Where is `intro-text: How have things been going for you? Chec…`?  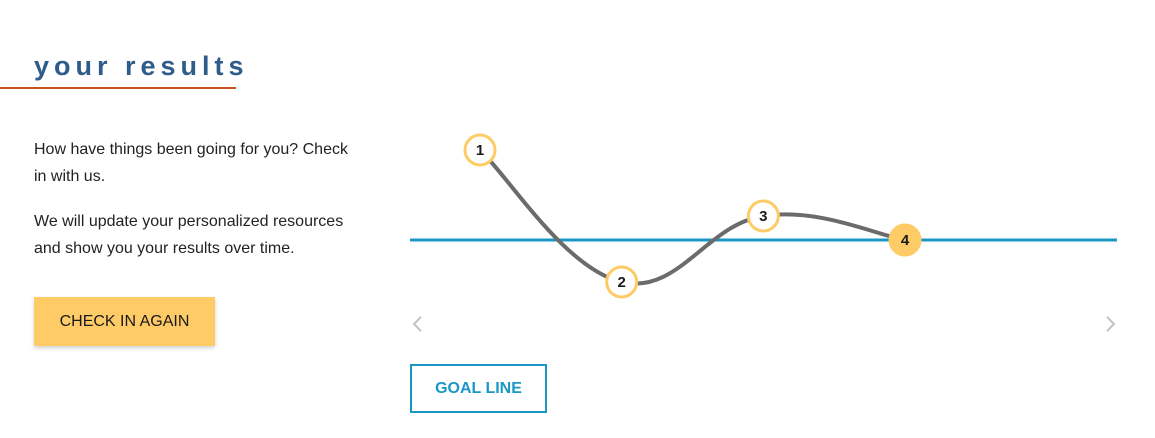 intro-text: How have things been going for you? Chec… is located at coordinates (199, 208).